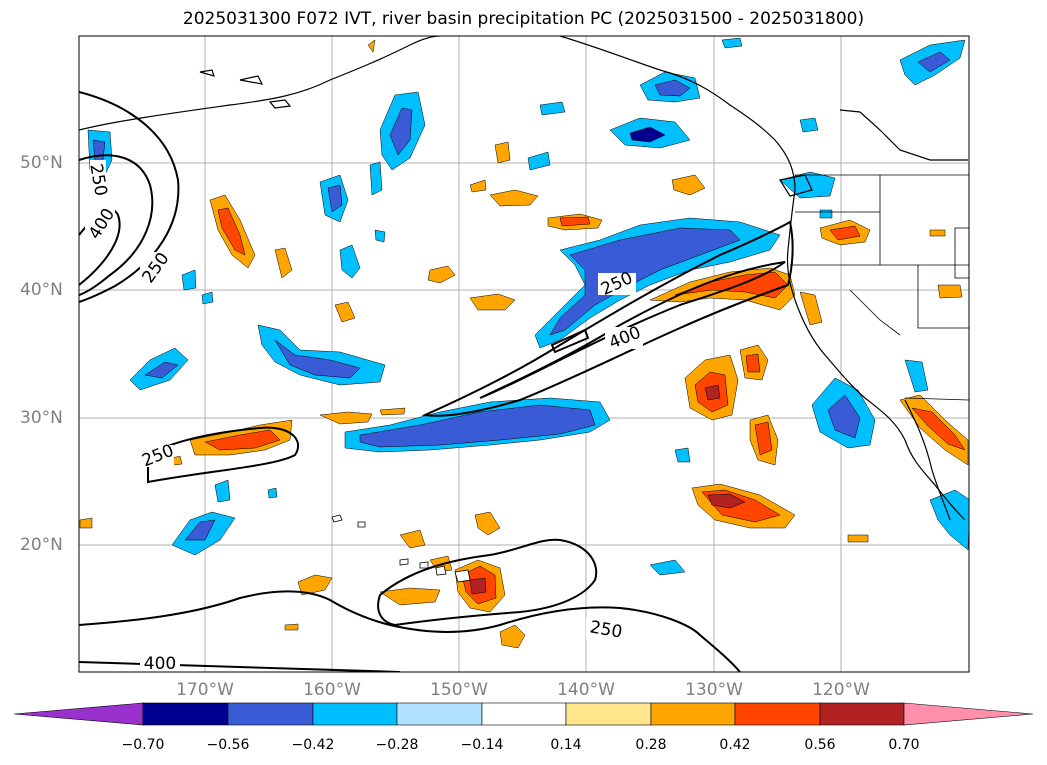 The width and height of the screenshot is (1047, 765). What do you see at coordinates (205, 690) in the screenshot?
I see `longitude-label: 170°W` at bounding box center [205, 690].